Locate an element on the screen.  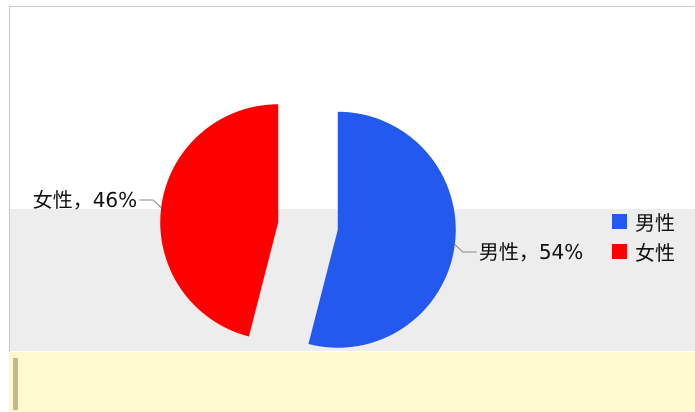
data-label-female: 女性，46% is located at coordinates (85, 200).